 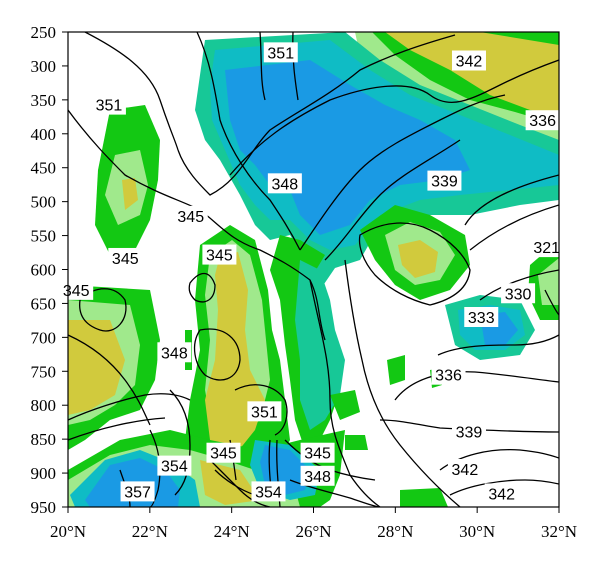 I want to click on x-tick-label: 32°N, so click(x=559, y=531).